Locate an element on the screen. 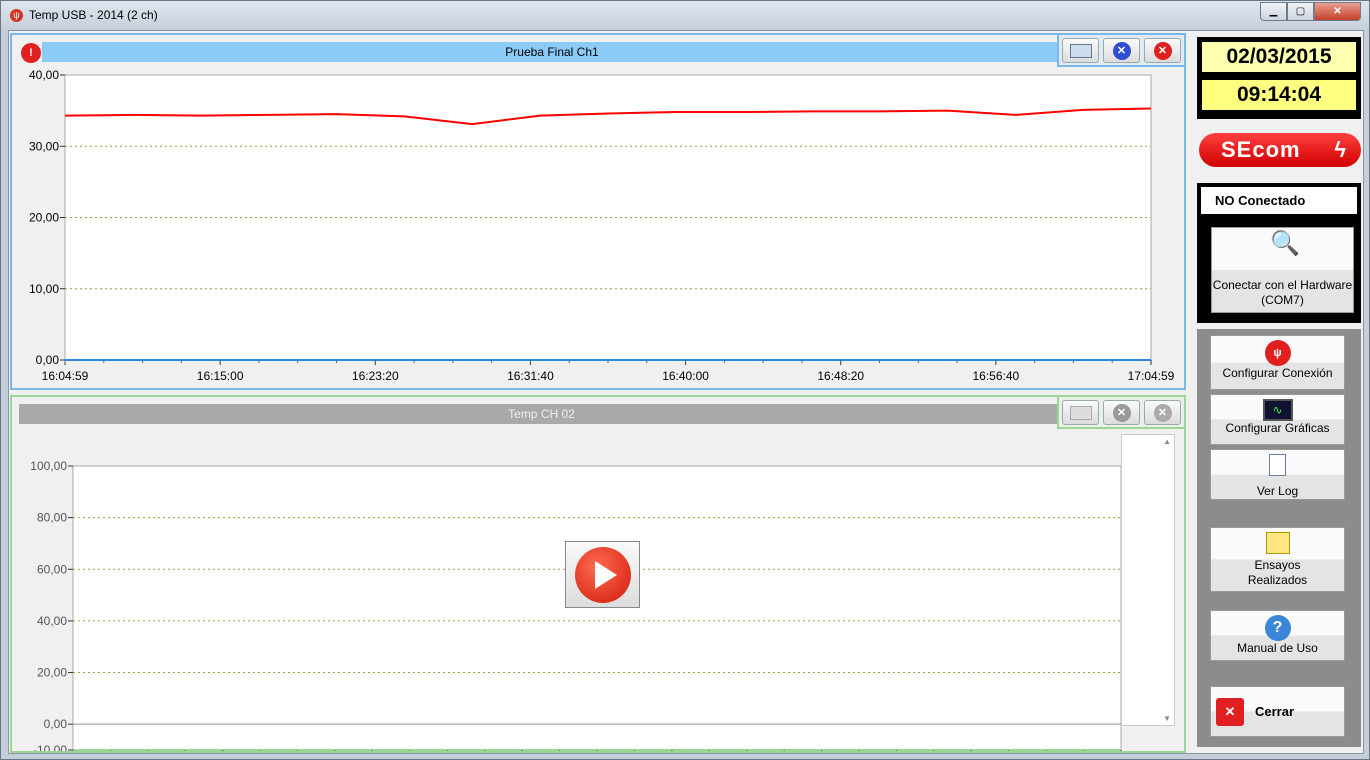 The width and height of the screenshot is (1370, 760). cerrar-button: ✕ Cerrar is located at coordinates (1277, 711).